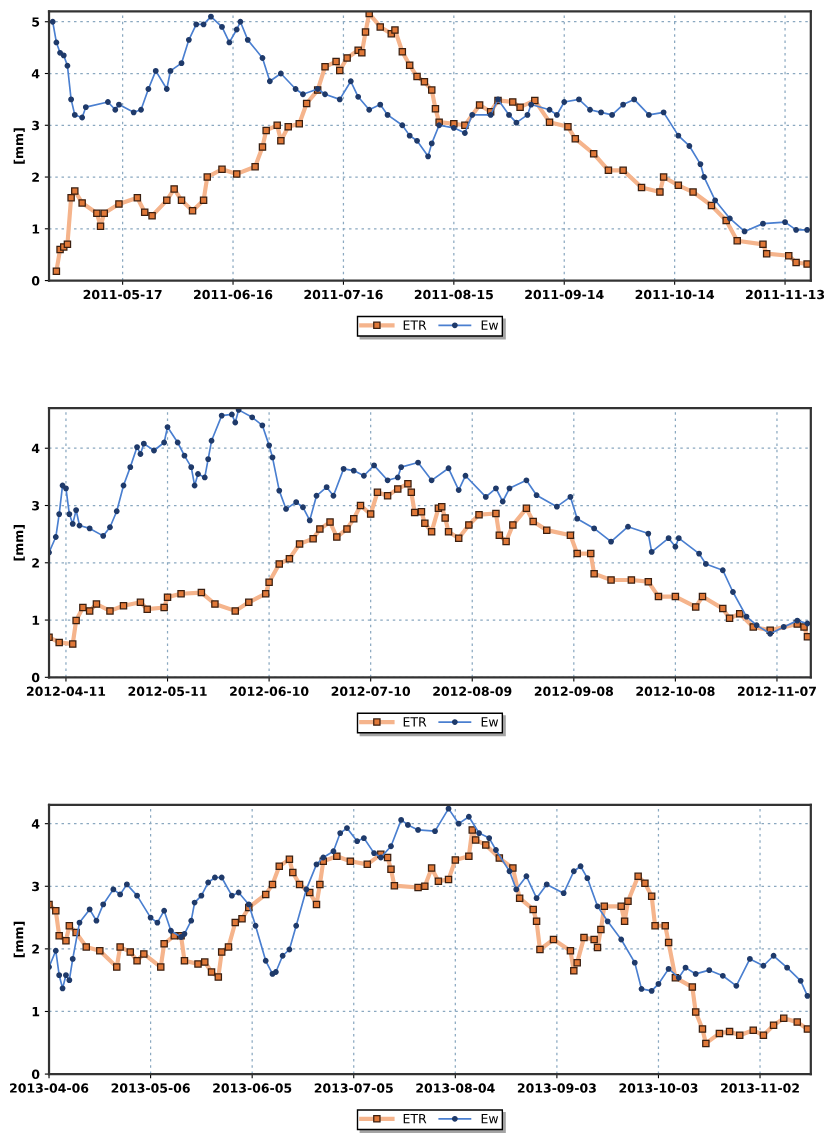 This screenshot has width=824, height=1139. What do you see at coordinates (675, 294) in the screenshot?
I see `x-tick-label: 2011-10-14` at bounding box center [675, 294].